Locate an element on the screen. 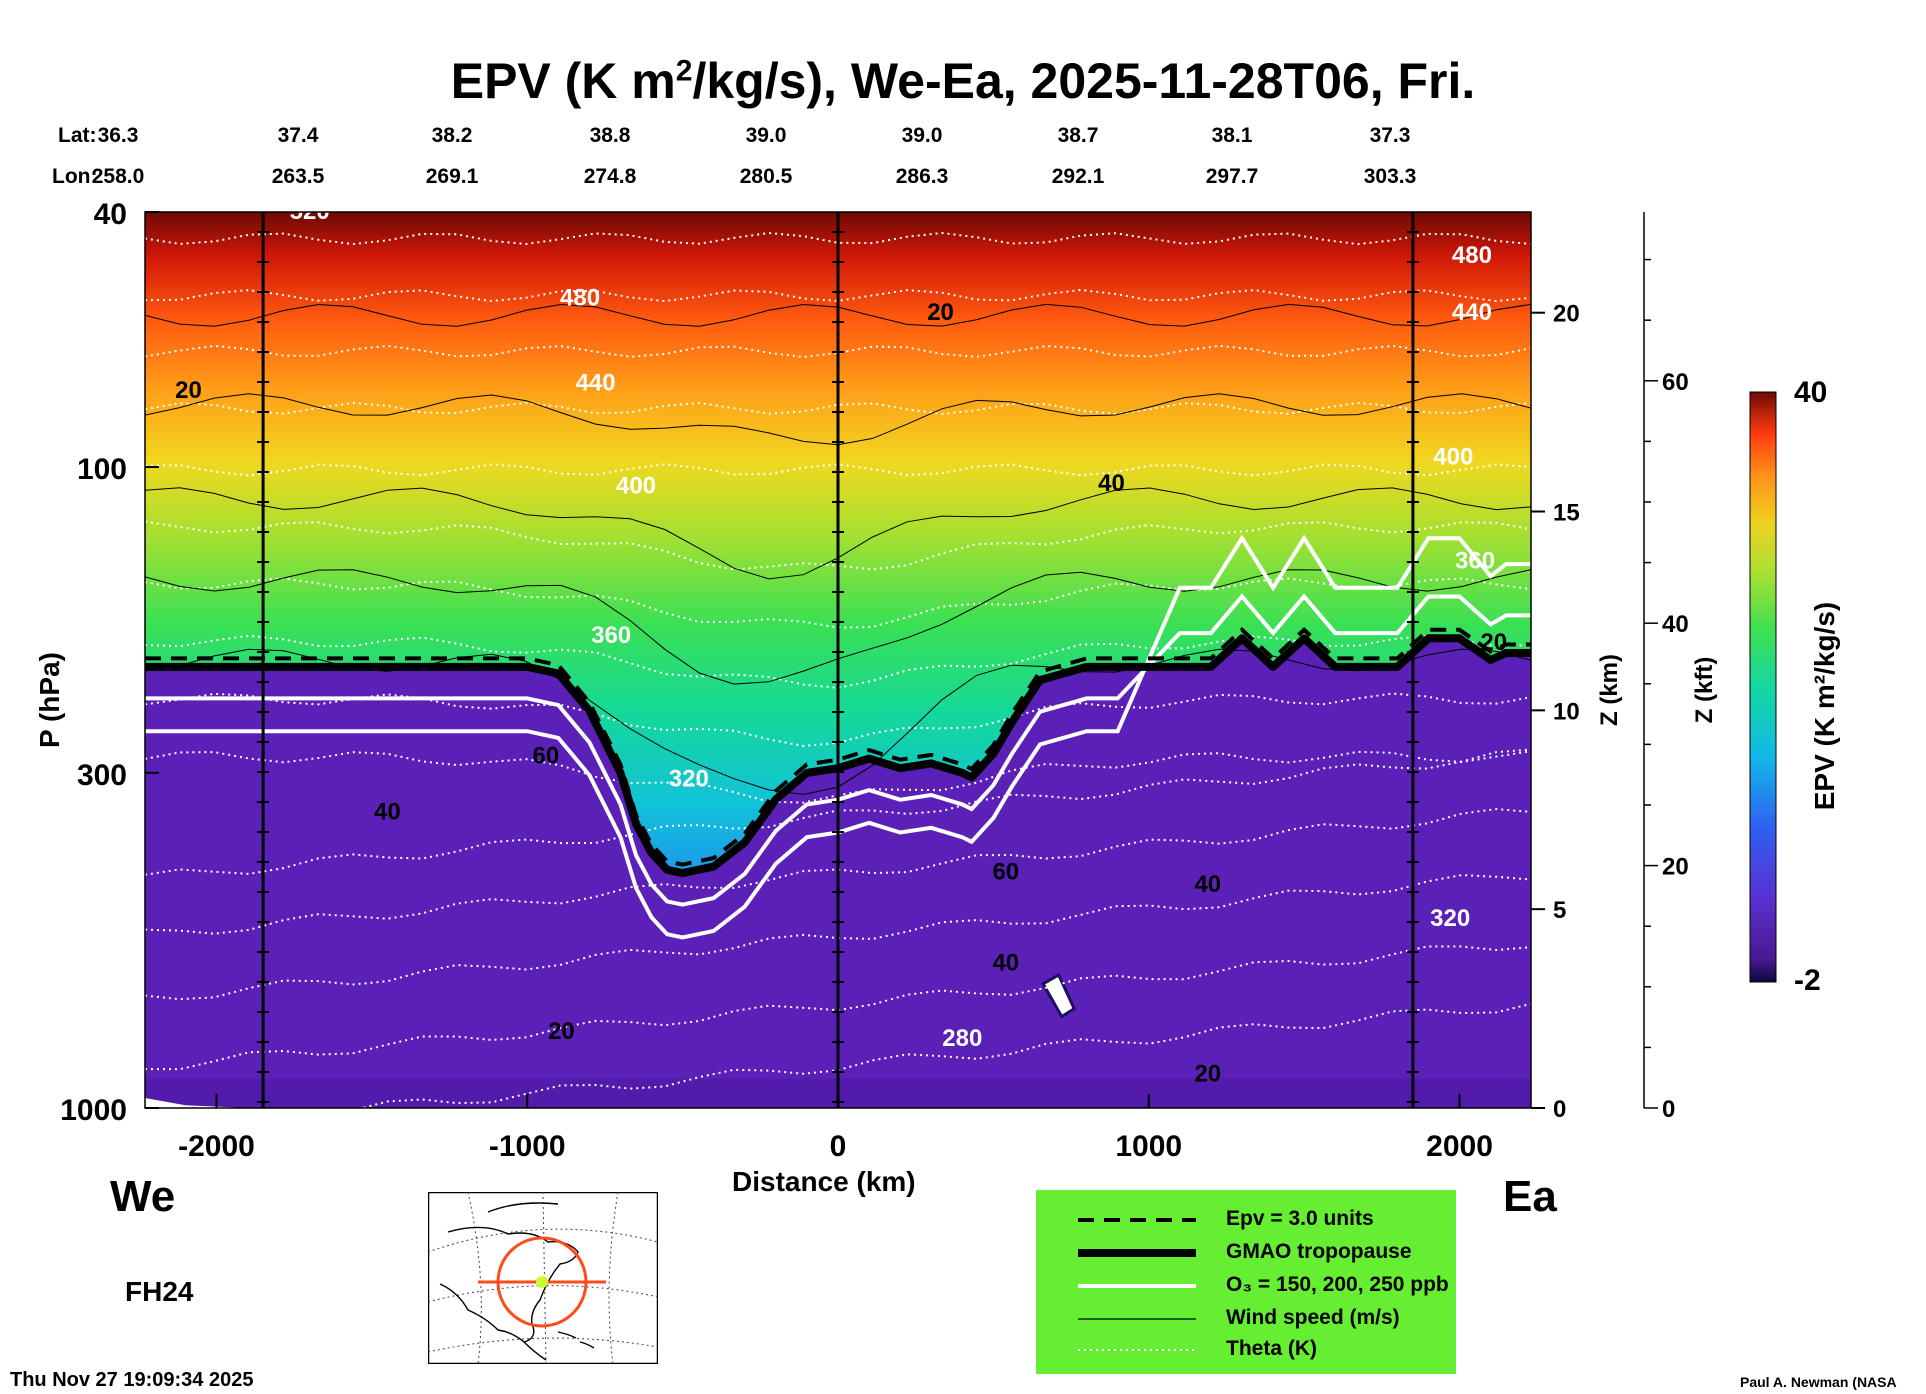 This screenshot has width=1926, height=1394. z-km-tick-label: 0 is located at coordinates (1559, 1109).